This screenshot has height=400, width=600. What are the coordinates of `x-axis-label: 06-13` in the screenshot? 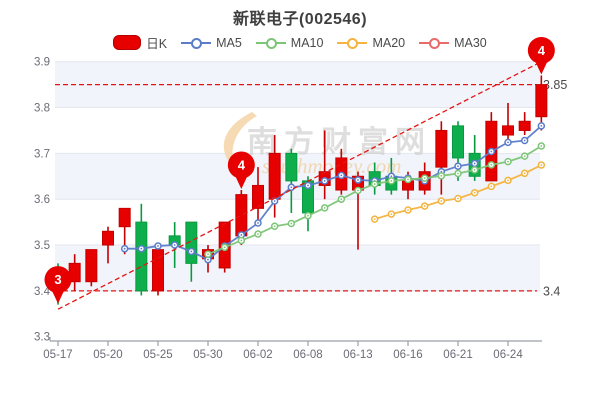 It's located at (357, 355).